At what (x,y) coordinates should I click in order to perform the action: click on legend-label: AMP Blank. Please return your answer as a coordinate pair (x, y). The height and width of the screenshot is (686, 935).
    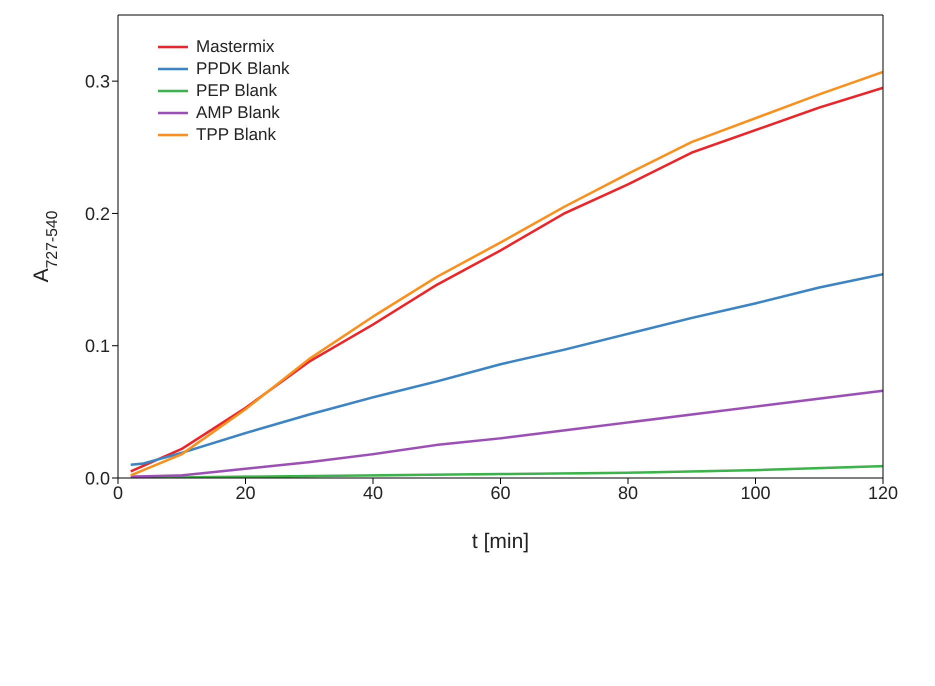
    Looking at the image, I should click on (238, 113).